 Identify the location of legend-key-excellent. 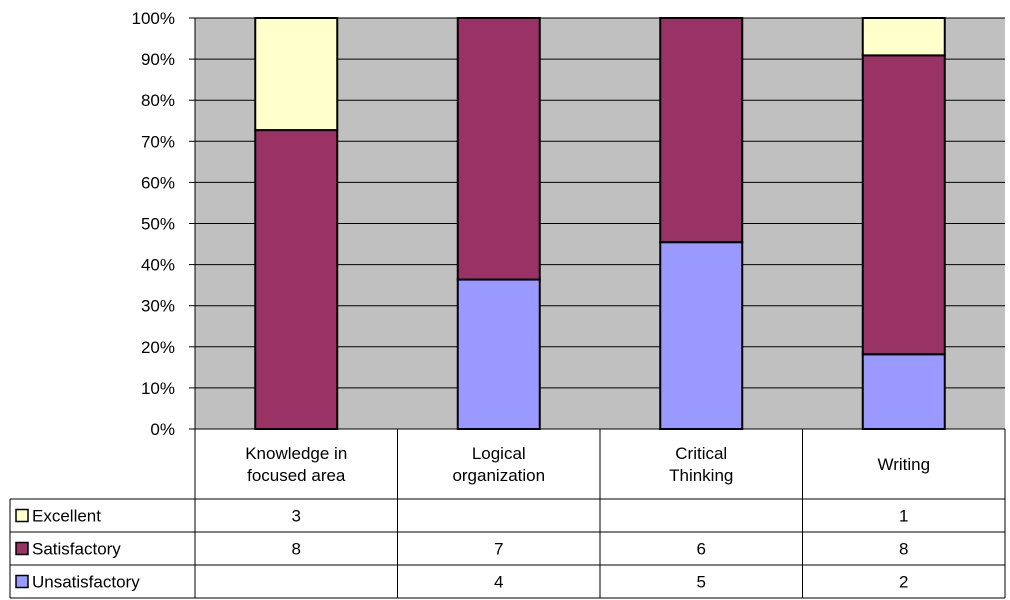
(22, 515).